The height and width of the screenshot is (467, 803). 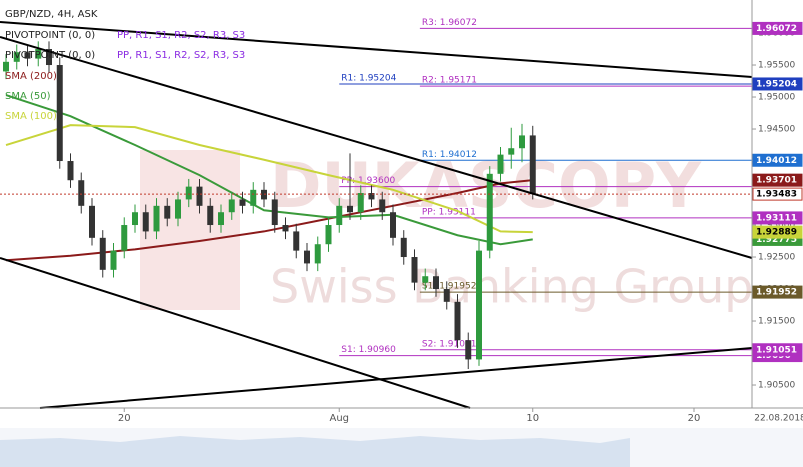 I want to click on price-tag-label: 1.93701, so click(x=776, y=181).